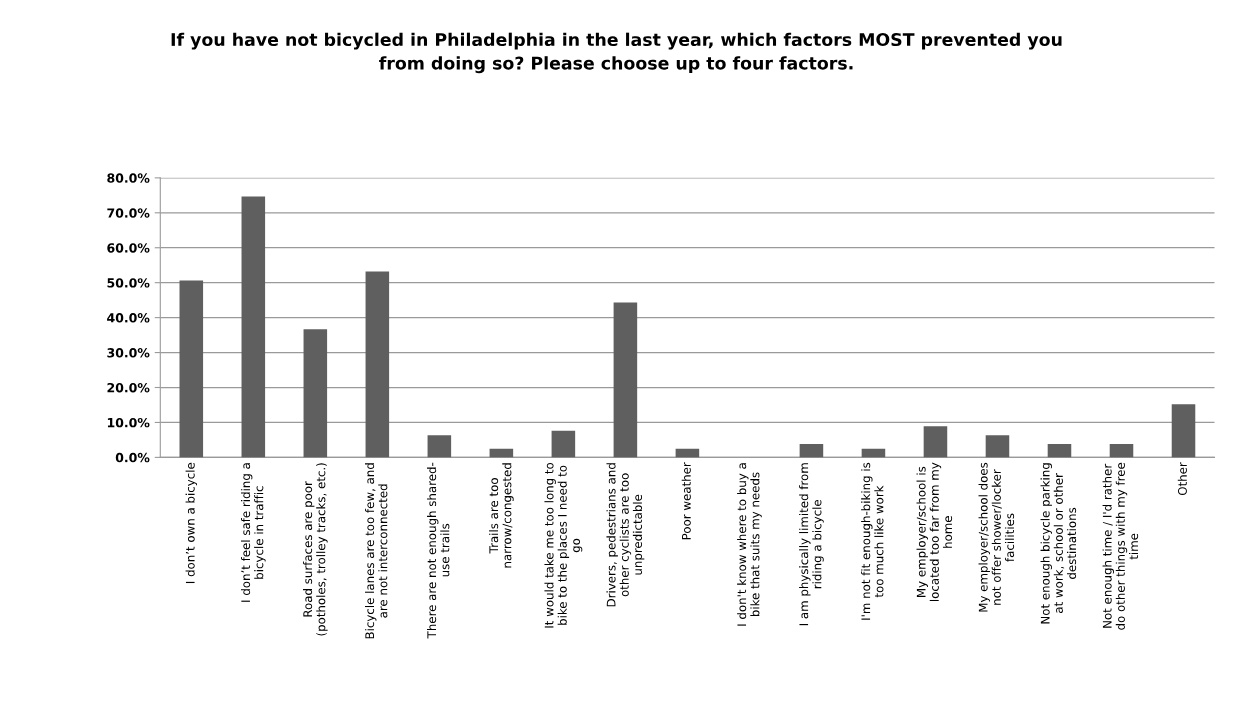 The width and height of the screenshot is (1233, 726). I want to click on y-tick-label: 20.0%, so click(128, 387).